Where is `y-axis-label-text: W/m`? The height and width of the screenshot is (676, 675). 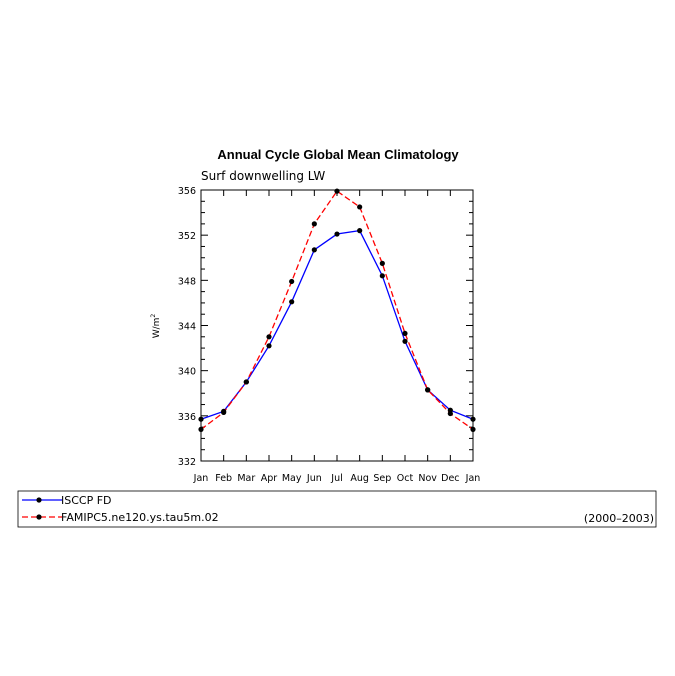 y-axis-label-text: W/m is located at coordinates (157, 328).